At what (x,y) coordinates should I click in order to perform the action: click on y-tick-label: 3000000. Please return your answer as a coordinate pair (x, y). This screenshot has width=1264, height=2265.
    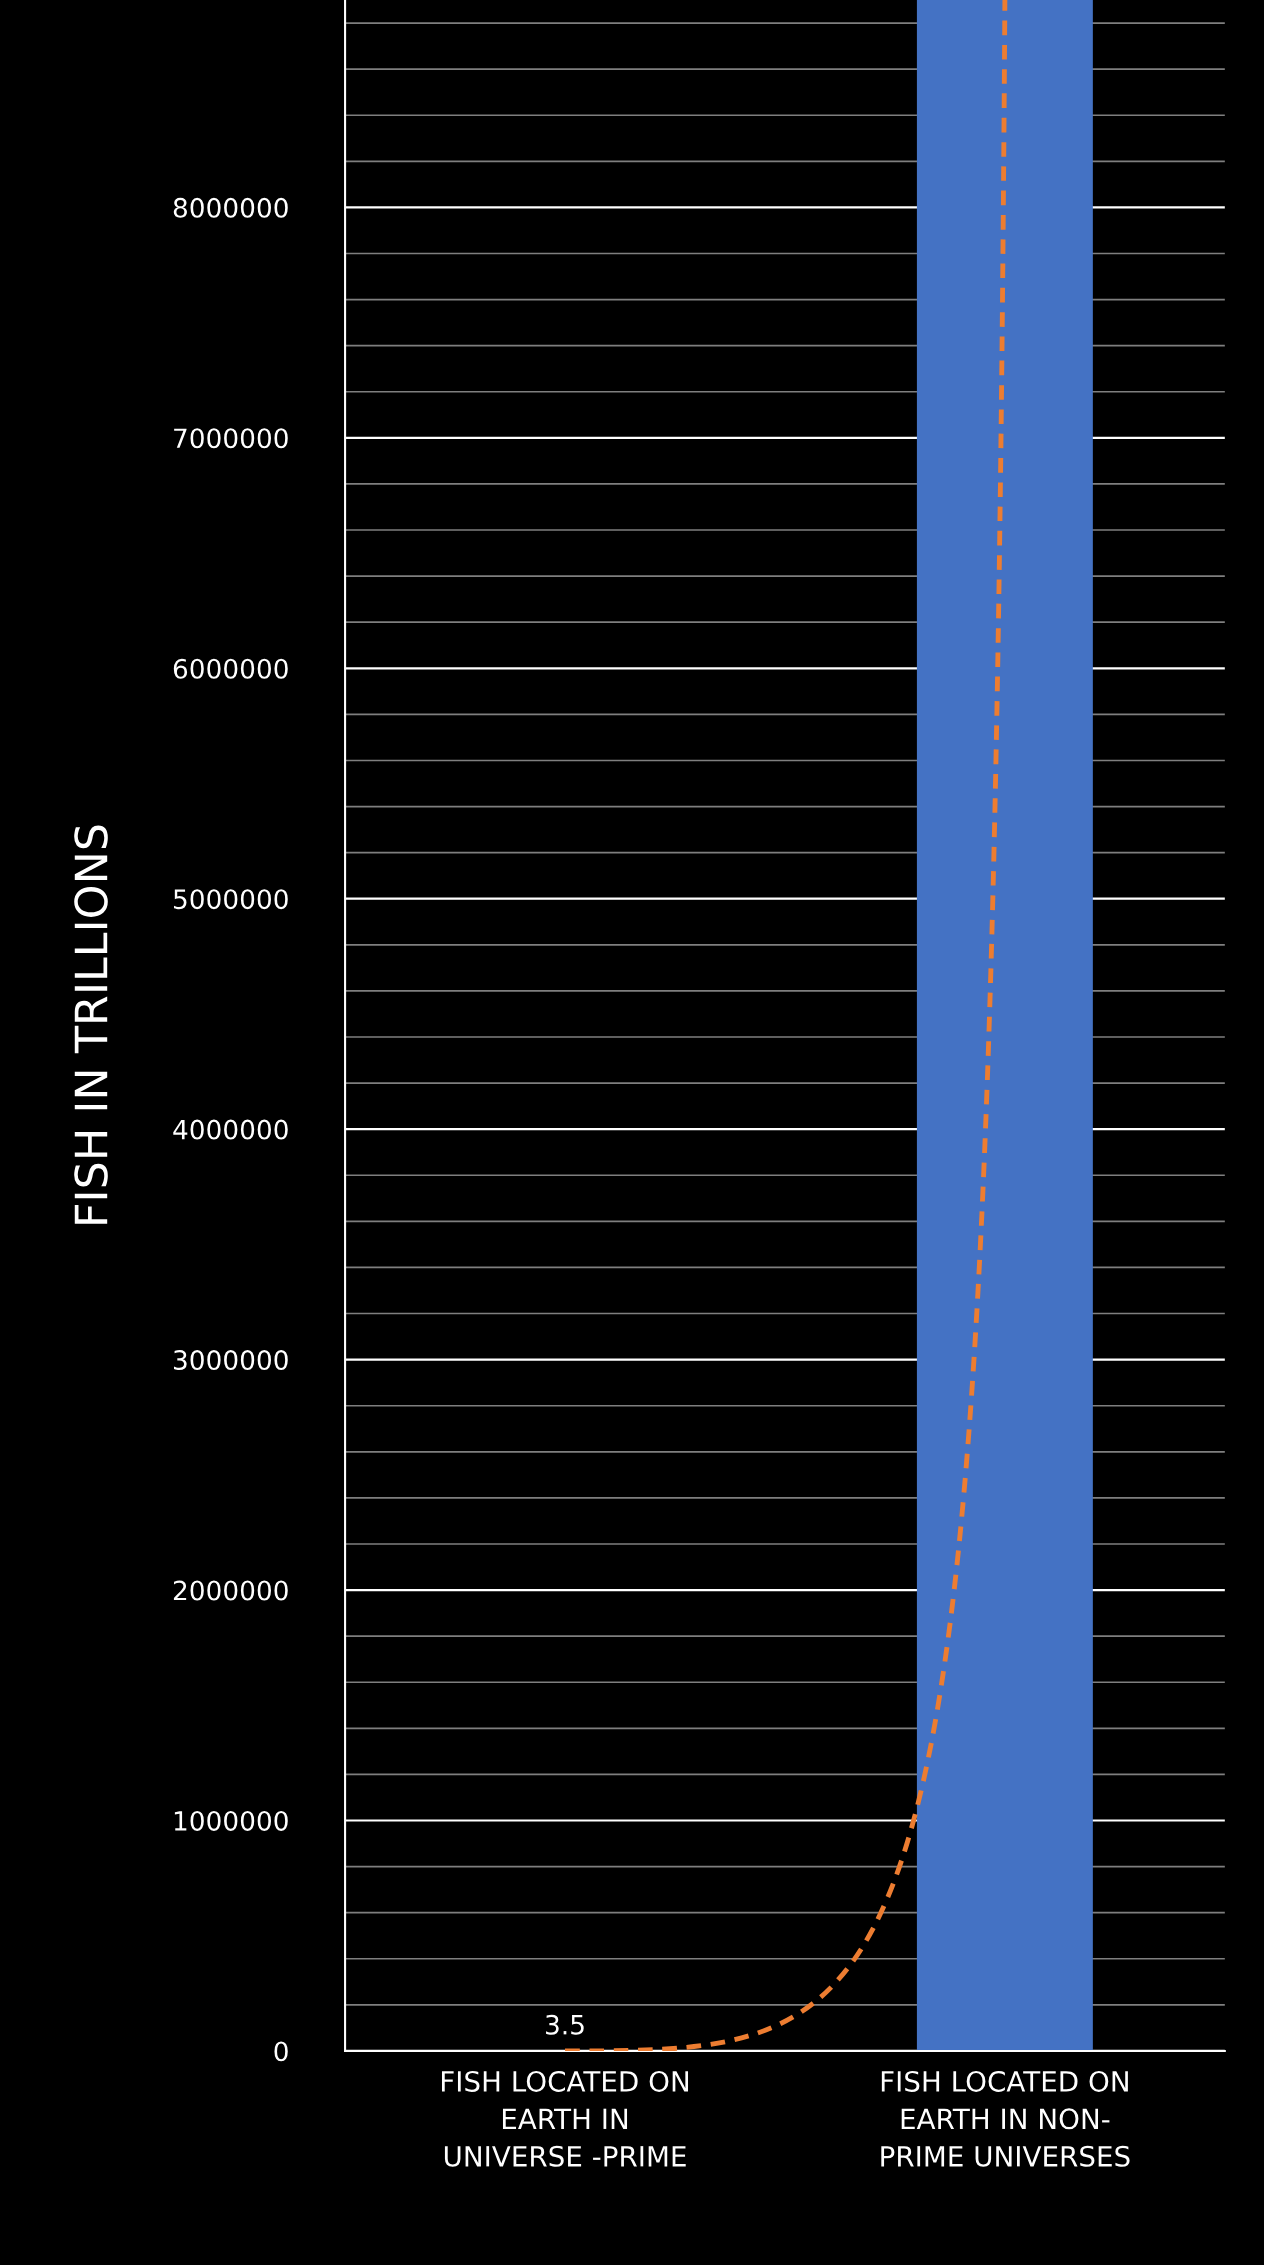
    Looking at the image, I should click on (231, 1360).